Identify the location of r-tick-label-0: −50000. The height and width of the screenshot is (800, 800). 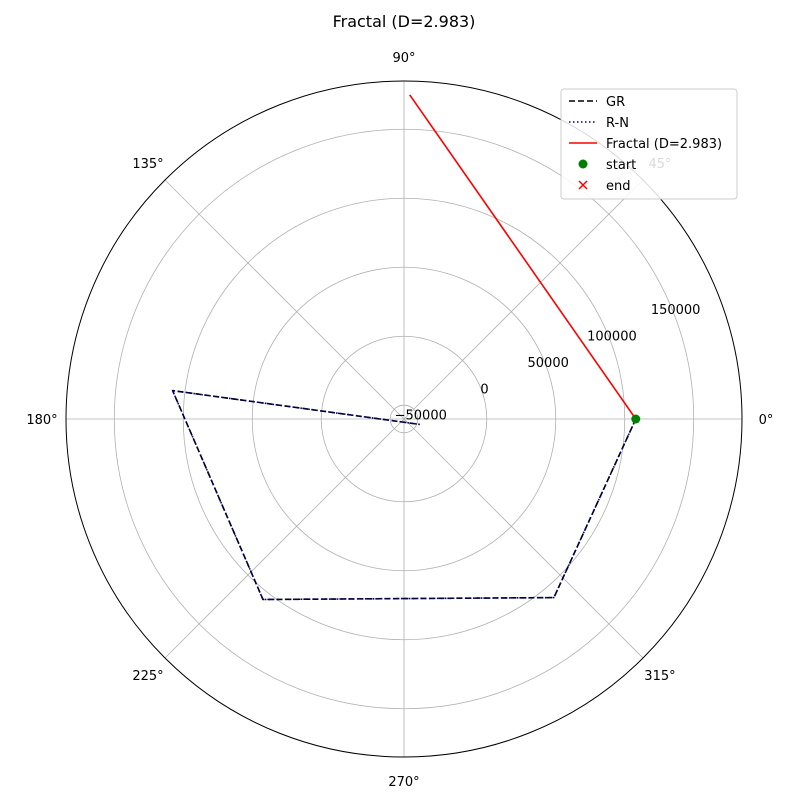
(421, 416).